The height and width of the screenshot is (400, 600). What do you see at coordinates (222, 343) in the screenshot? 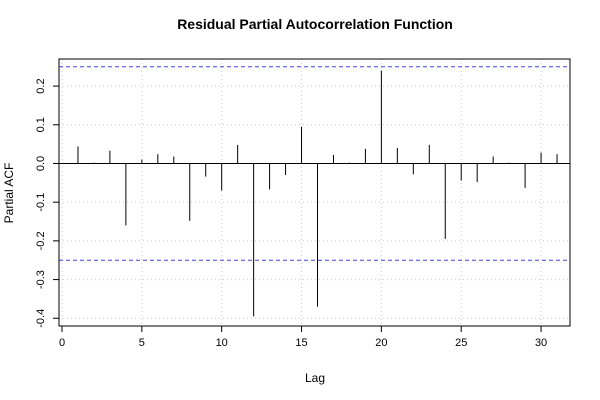
I see `x-tick-label-2: 10` at bounding box center [222, 343].